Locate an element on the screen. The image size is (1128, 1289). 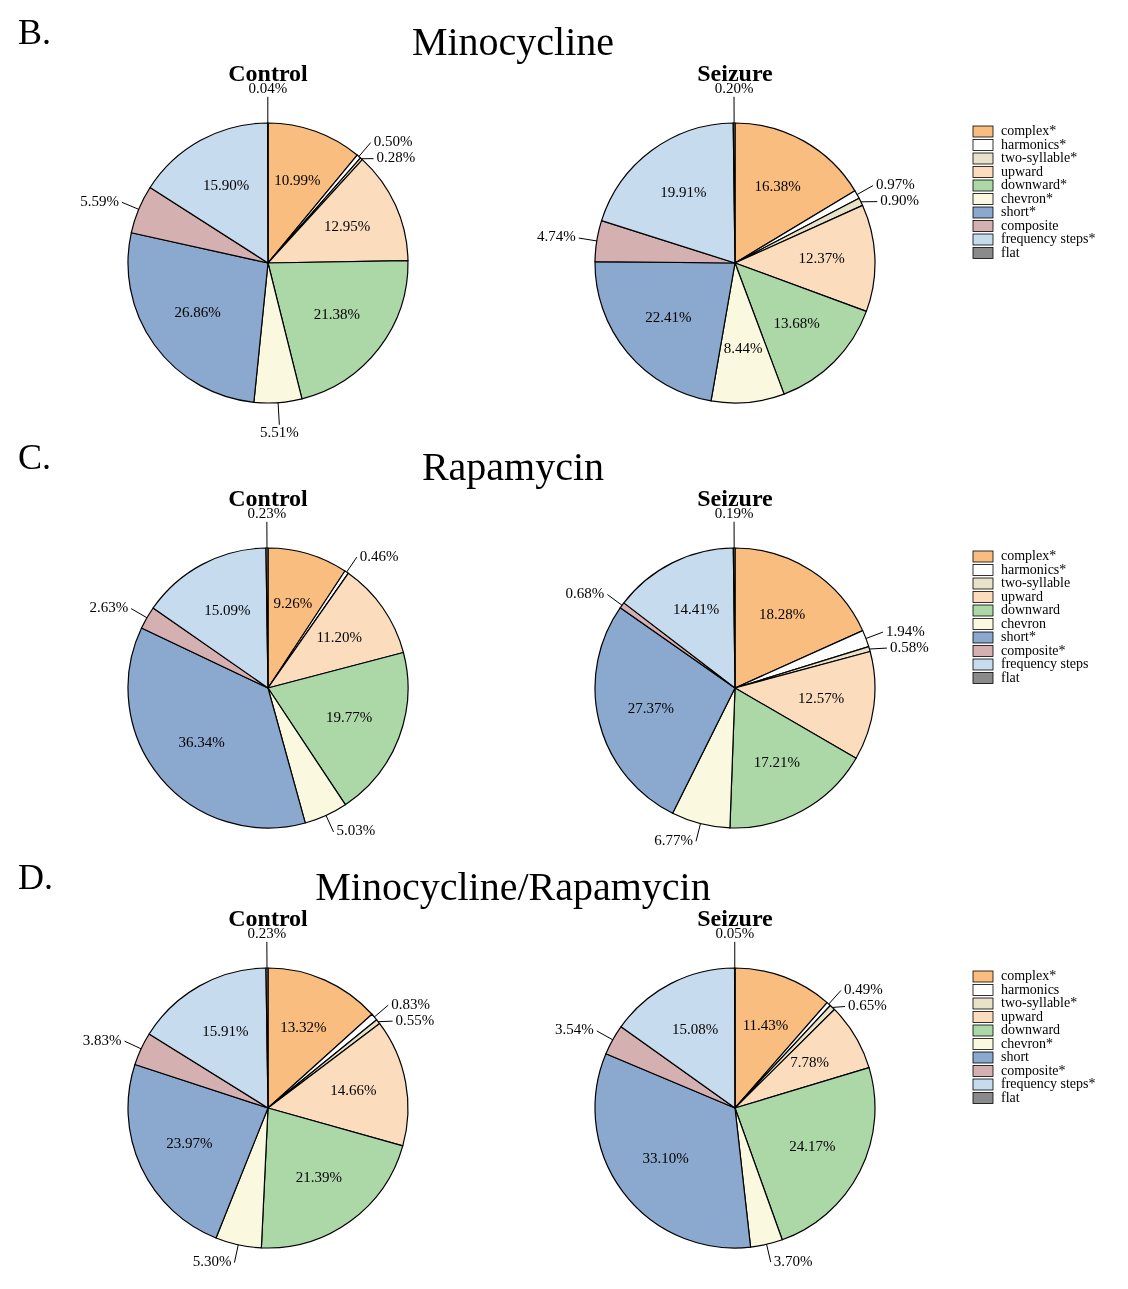
data-label: 5.03% is located at coordinates (356, 830).